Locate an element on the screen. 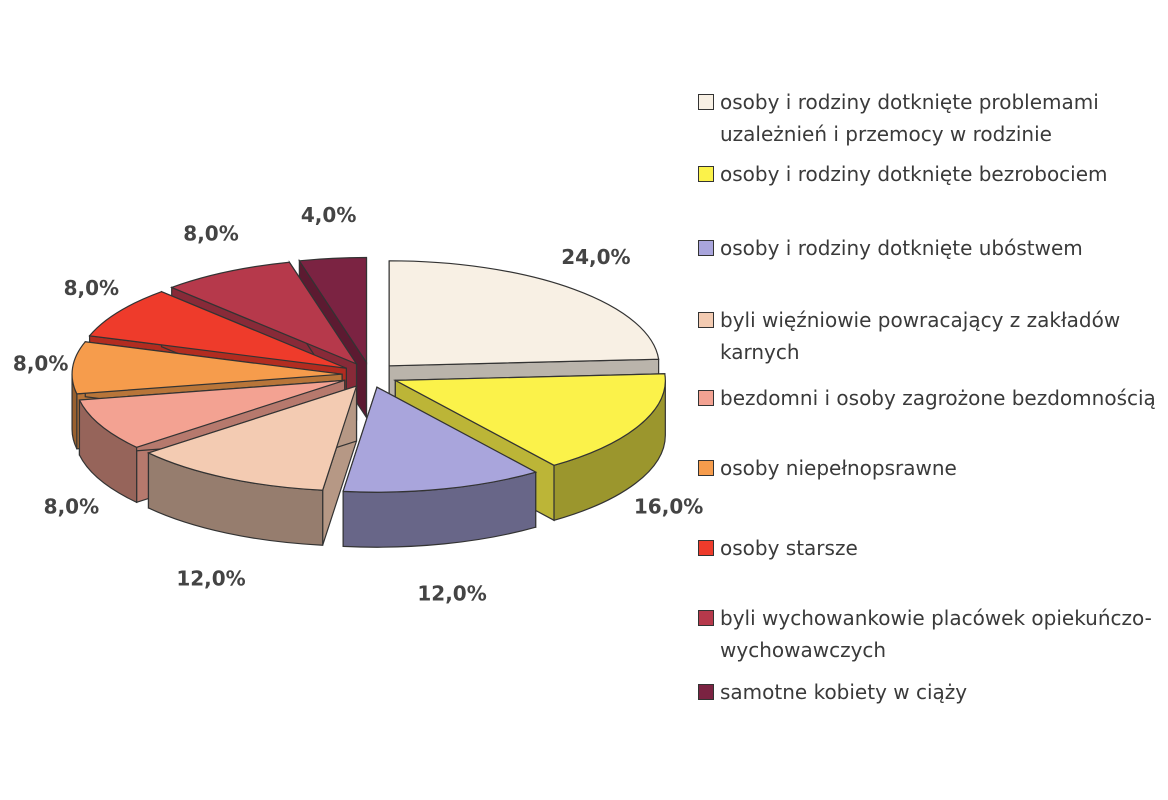 This screenshot has height=800, width=1168. data-label: 4,0% is located at coordinates (328, 215).